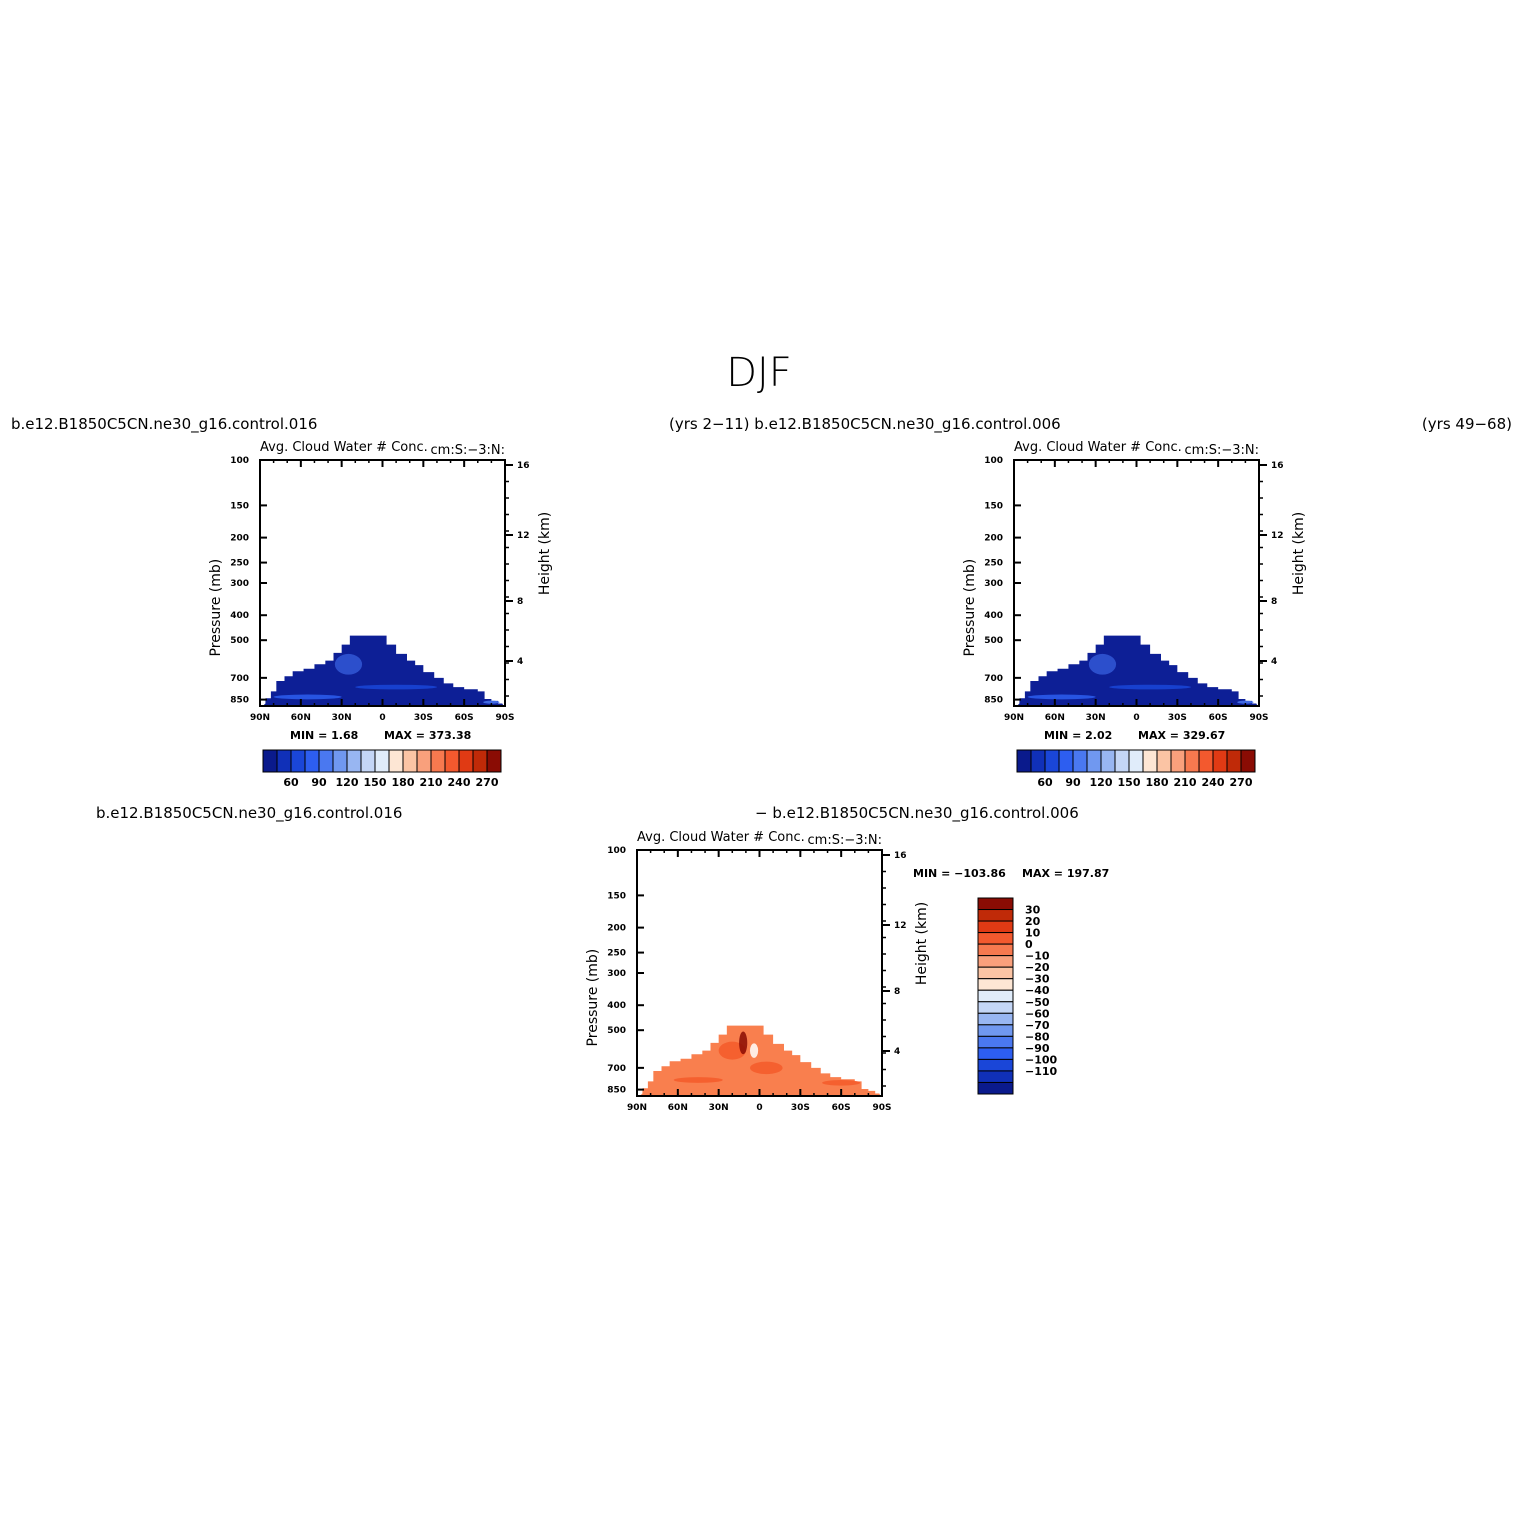 The width and height of the screenshot is (1519, 1524). What do you see at coordinates (1037, 956) in the screenshot?
I see `colorbar-label: −10` at bounding box center [1037, 956].